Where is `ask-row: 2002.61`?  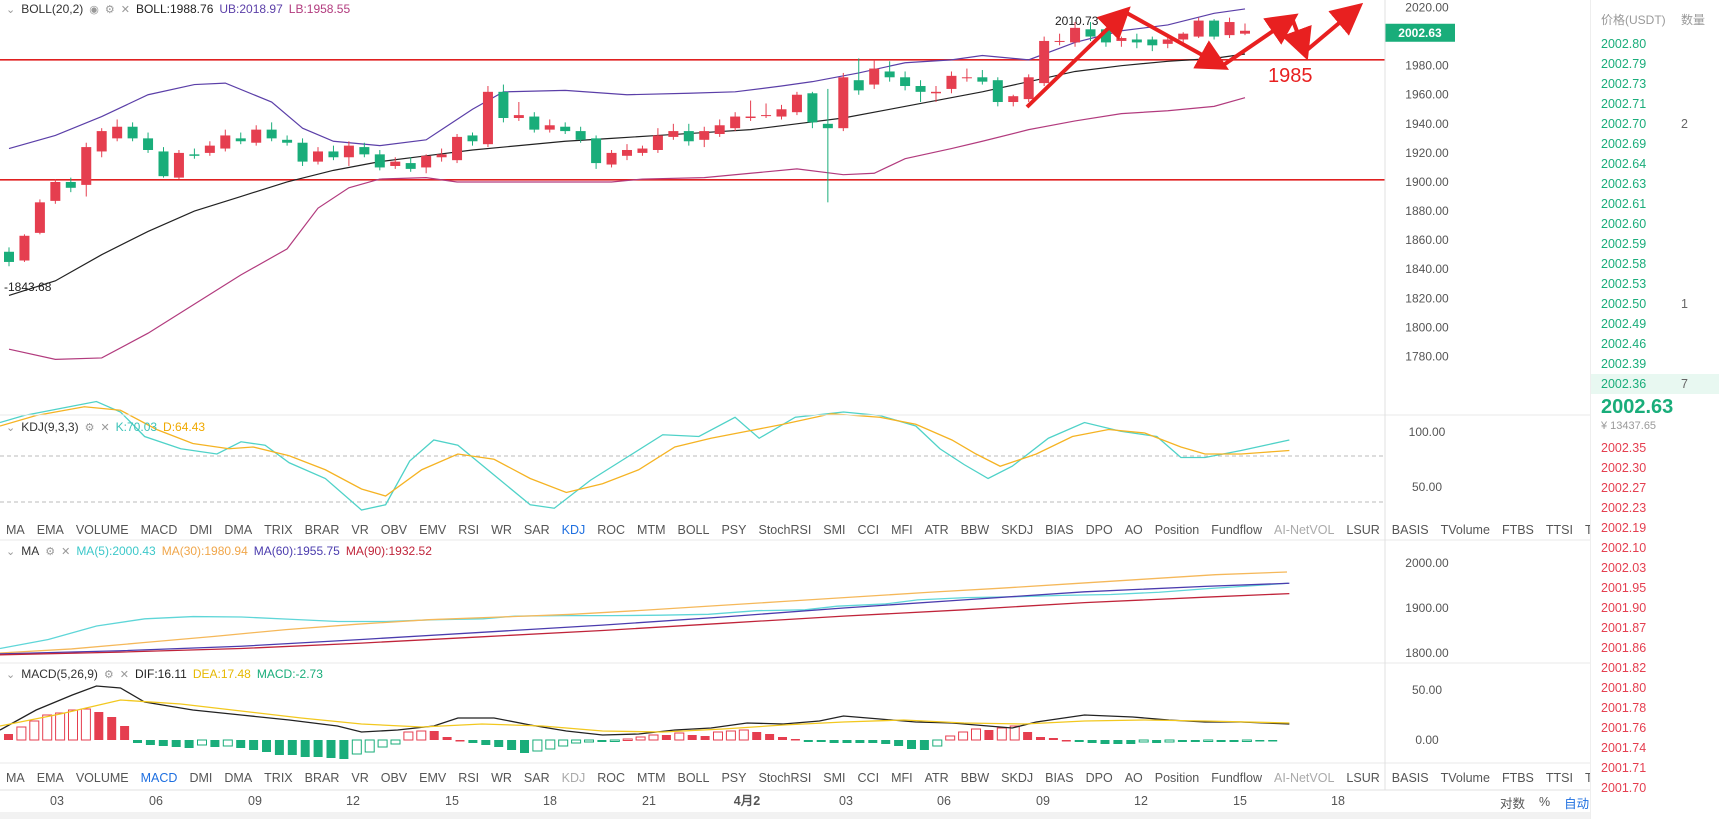
ask-row: 2002.61 is located at coordinates (1655, 204).